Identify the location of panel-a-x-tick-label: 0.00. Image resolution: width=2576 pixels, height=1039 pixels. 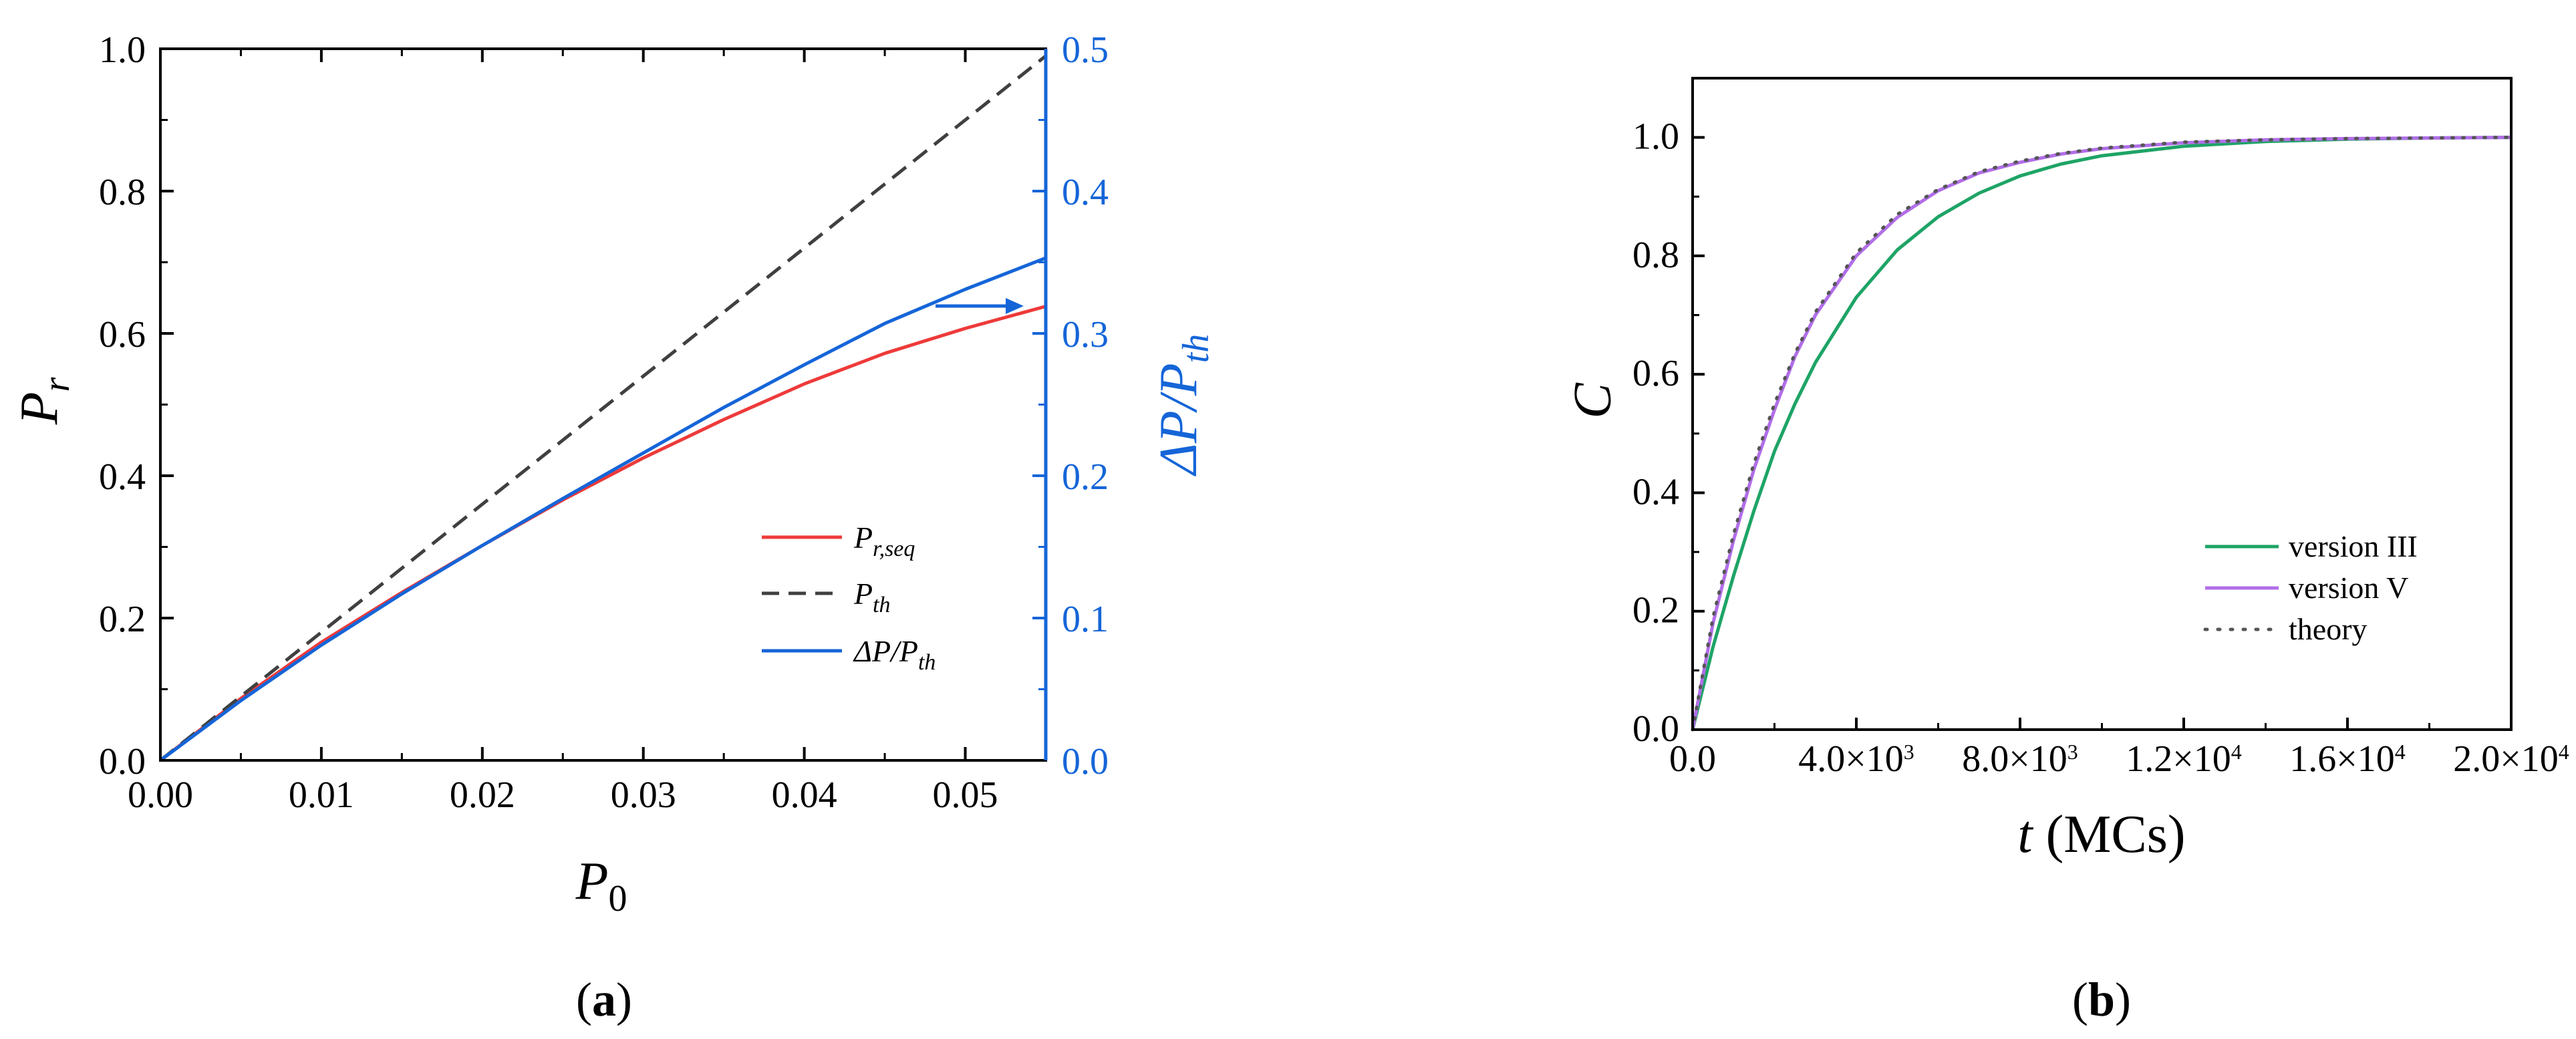
(160, 795).